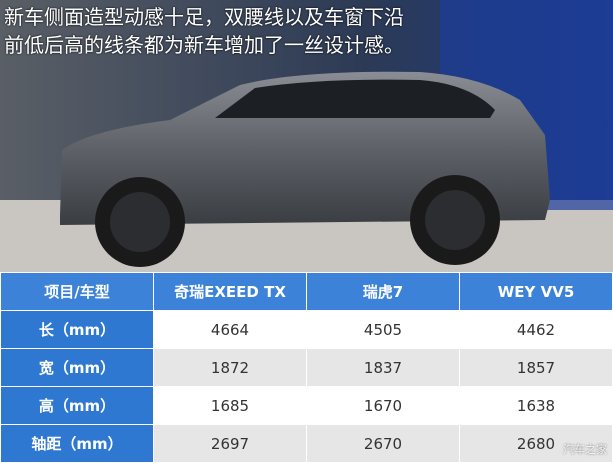 The width and height of the screenshot is (613, 463). I want to click on table-row: 长（mm） 4664 4505 4462, so click(306, 329).